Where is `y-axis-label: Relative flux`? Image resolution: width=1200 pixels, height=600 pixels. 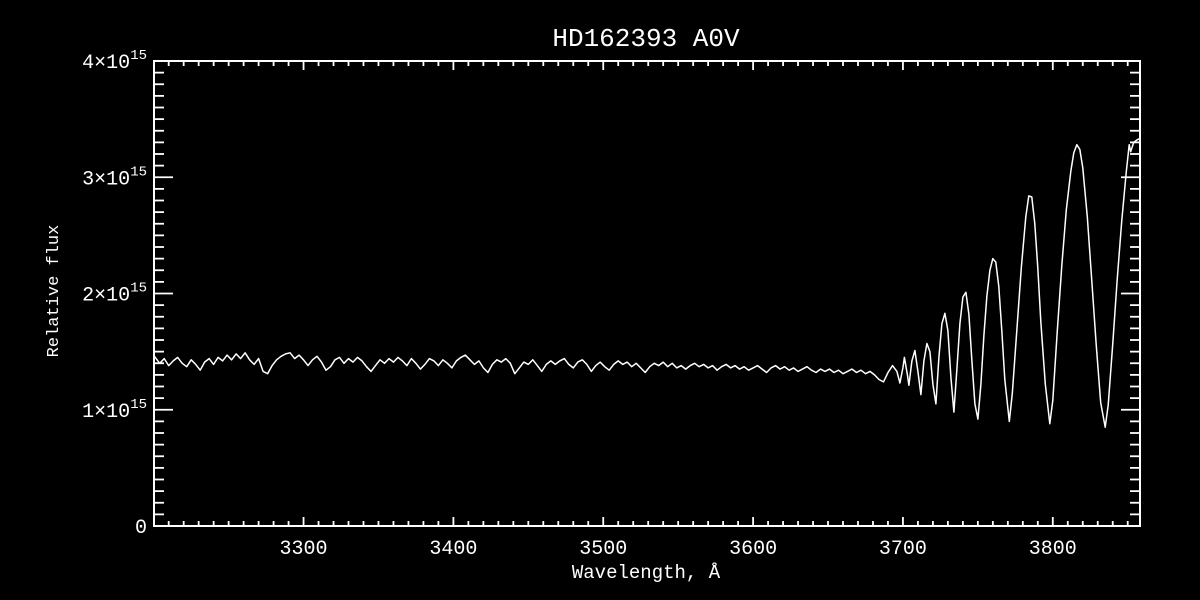 y-axis-label: Relative flux is located at coordinates (54, 291).